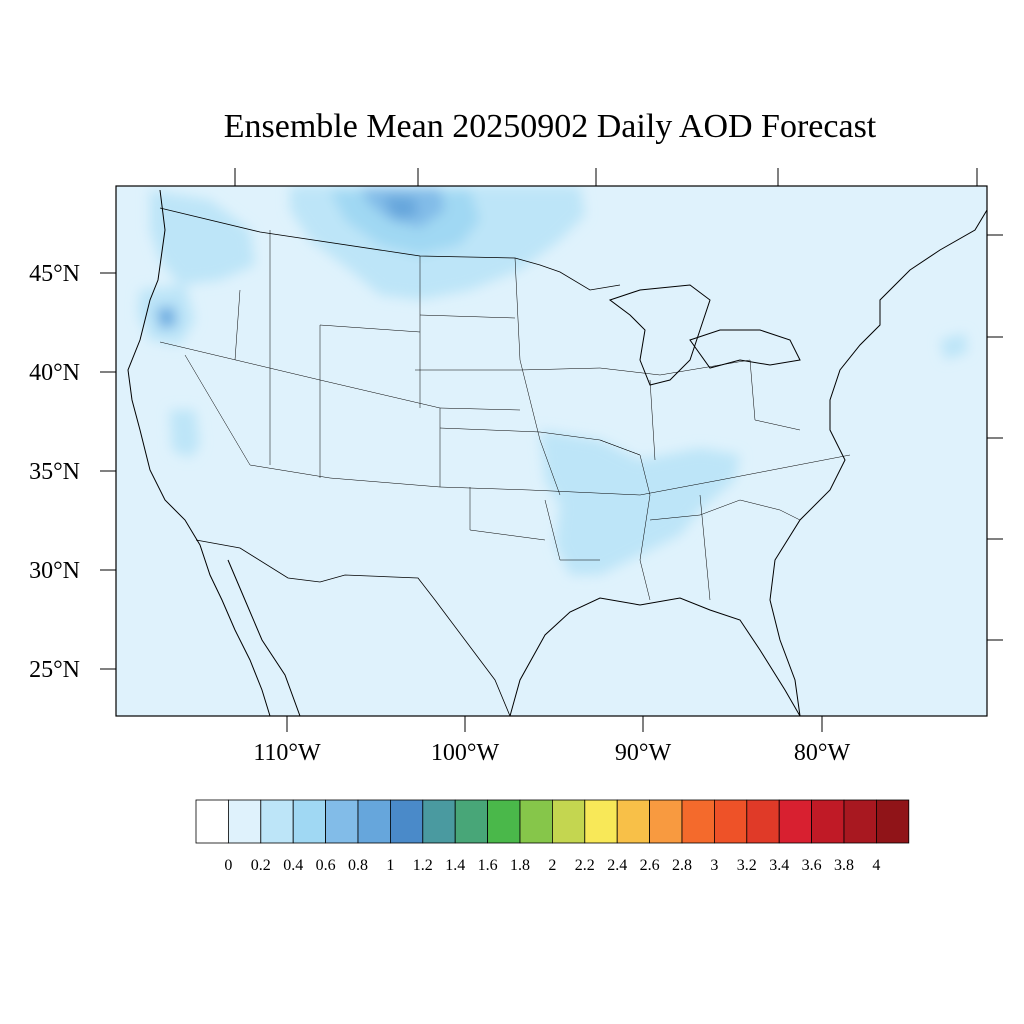 This screenshot has height=1024, width=1024. What do you see at coordinates (643, 753) in the screenshot?
I see `lon-label-90w: 90°W` at bounding box center [643, 753].